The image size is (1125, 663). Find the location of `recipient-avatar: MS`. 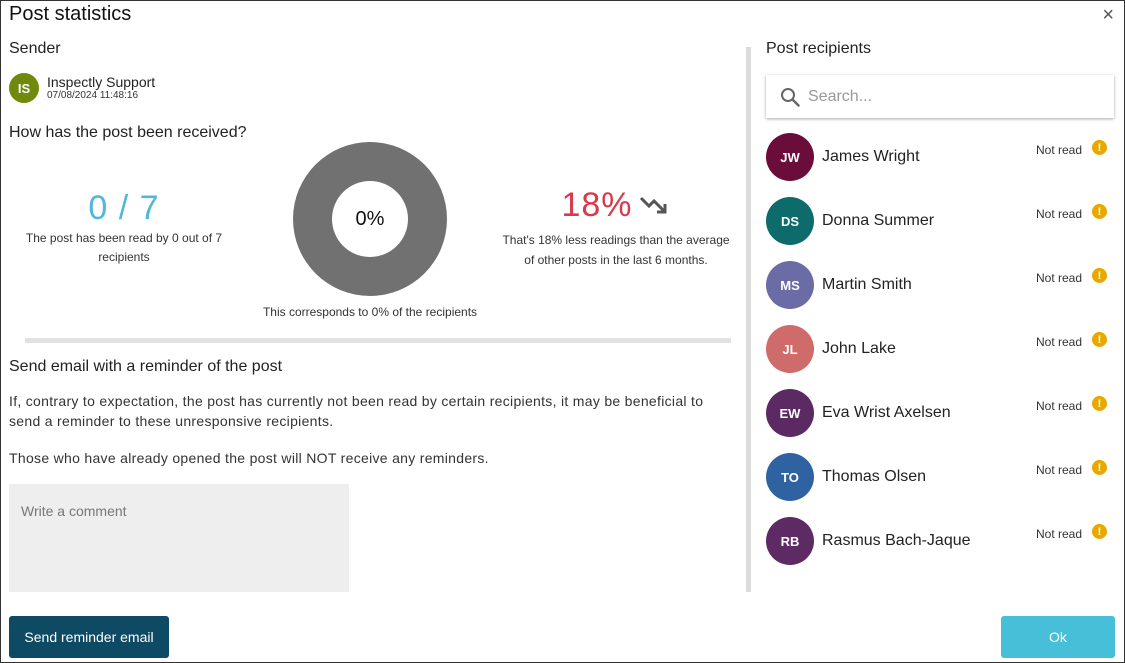

recipient-avatar: MS is located at coordinates (790, 285).